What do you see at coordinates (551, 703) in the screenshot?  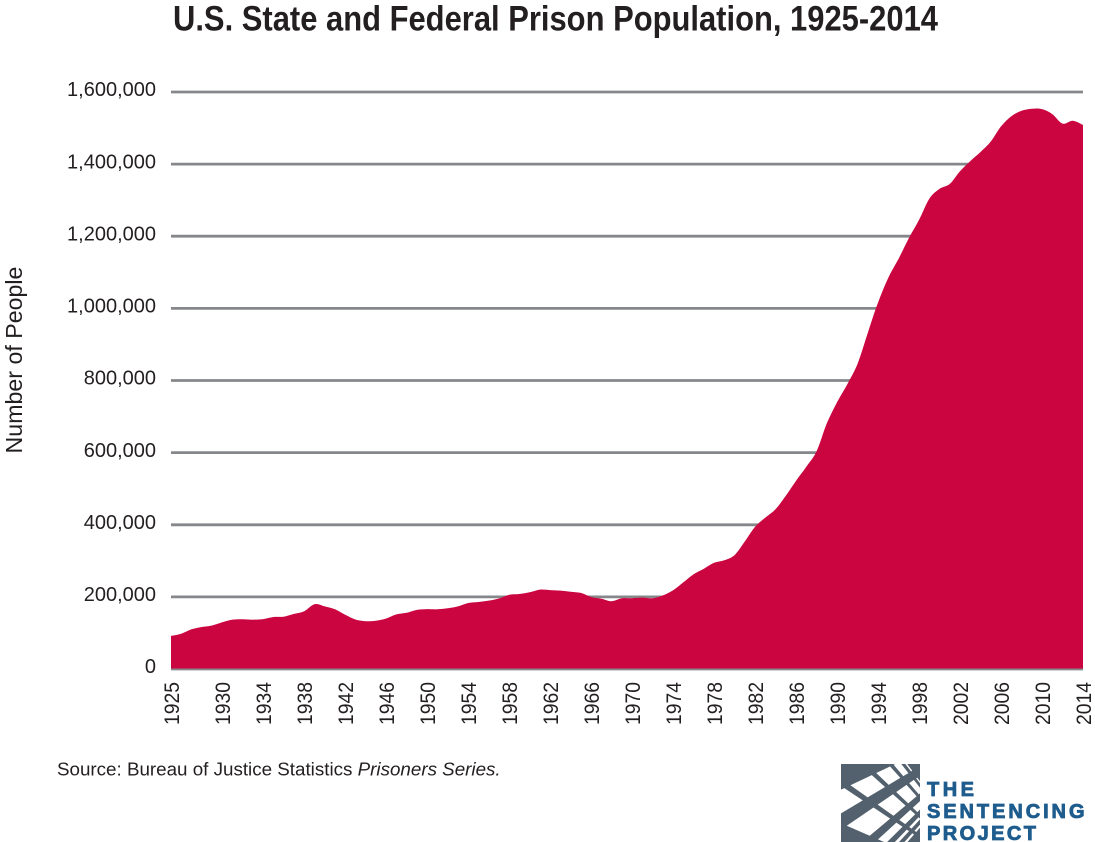 I see `svg-text: 1962` at bounding box center [551, 703].